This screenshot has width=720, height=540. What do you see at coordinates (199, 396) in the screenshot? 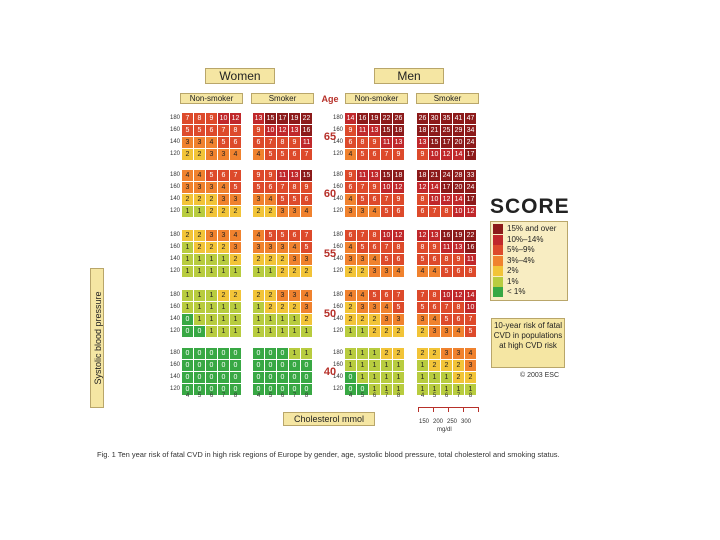
I see `cholesterol-tick: 5` at bounding box center [199, 396].